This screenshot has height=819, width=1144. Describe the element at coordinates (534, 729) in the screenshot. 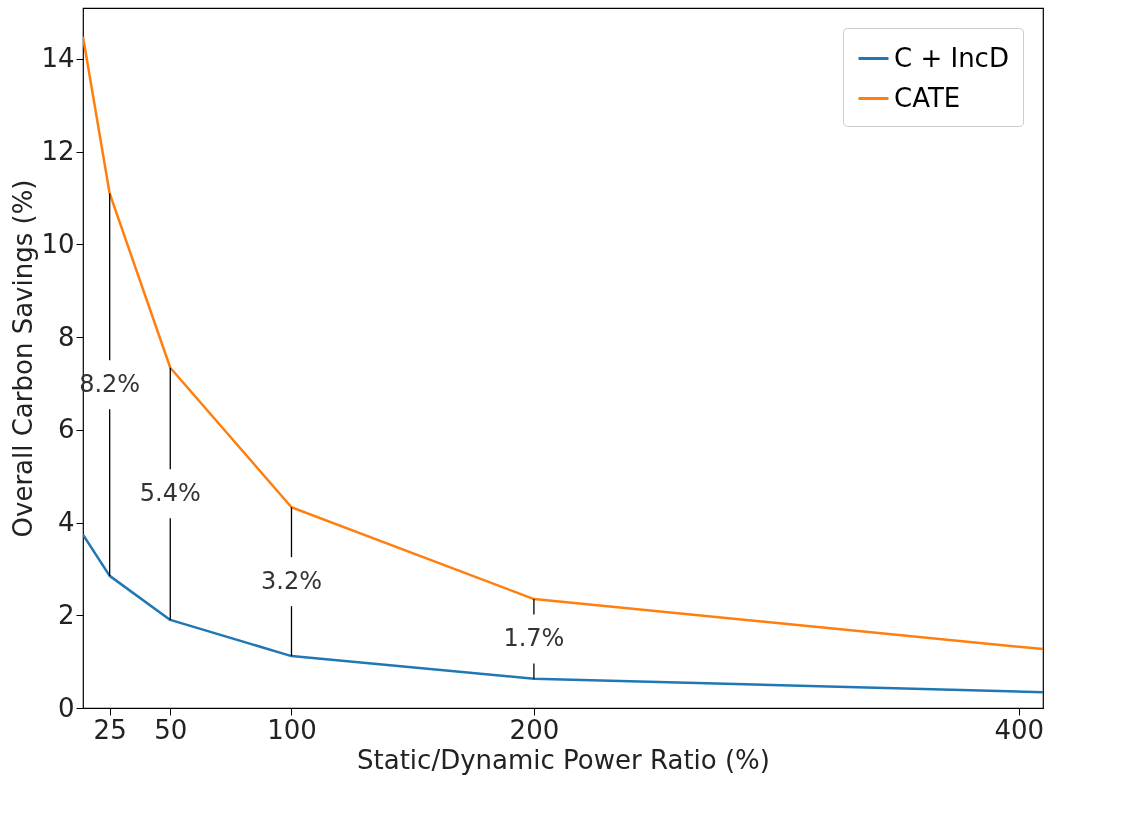

I see `x-tick-label: 200` at that location.